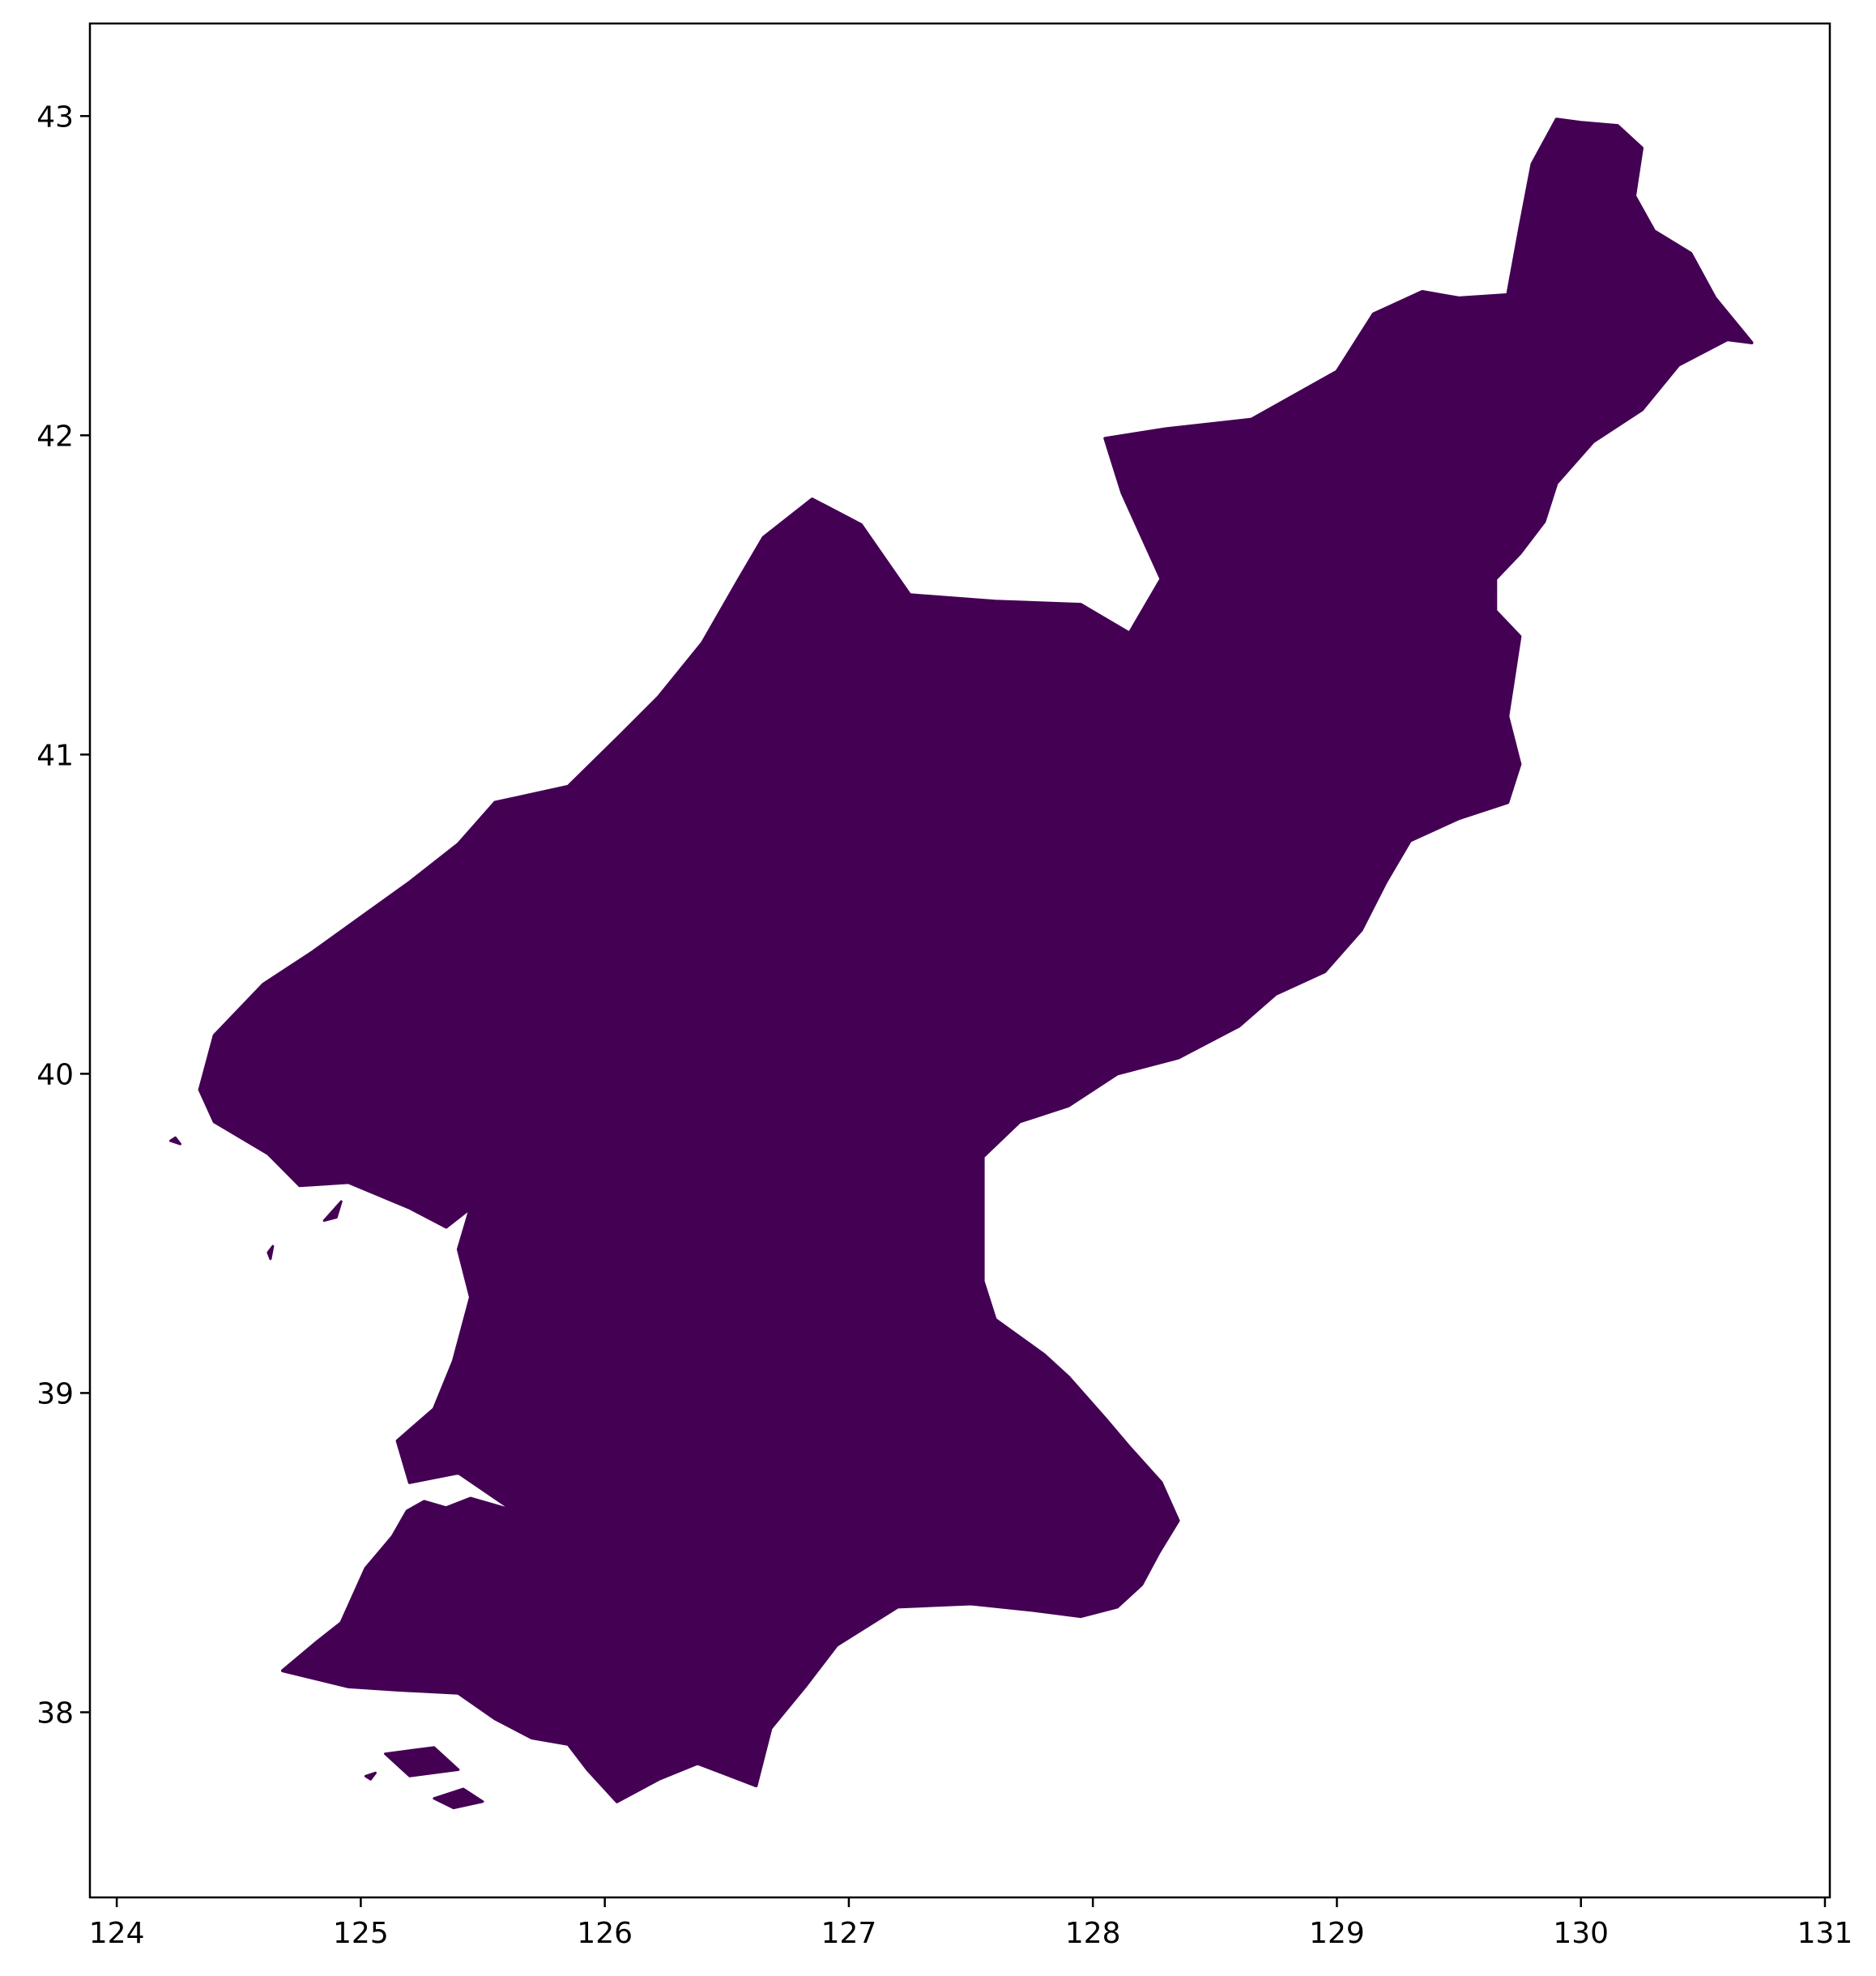 Image resolution: width=1876 pixels, height=1976 pixels. What do you see at coordinates (1825, 1933) in the screenshot?
I see `x-tick-label: 131` at bounding box center [1825, 1933].